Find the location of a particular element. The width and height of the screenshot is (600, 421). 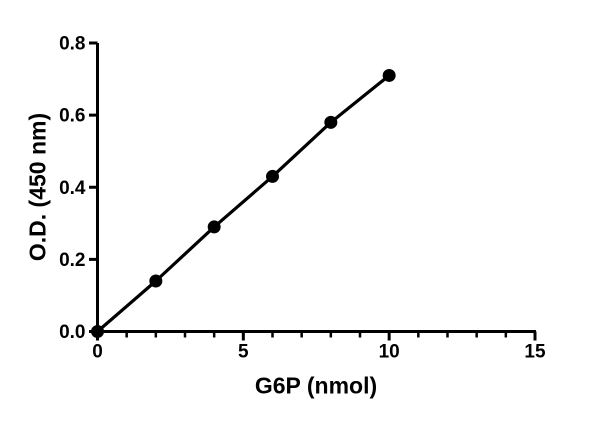

y-tick-label: 0.6 is located at coordinates (72, 116).